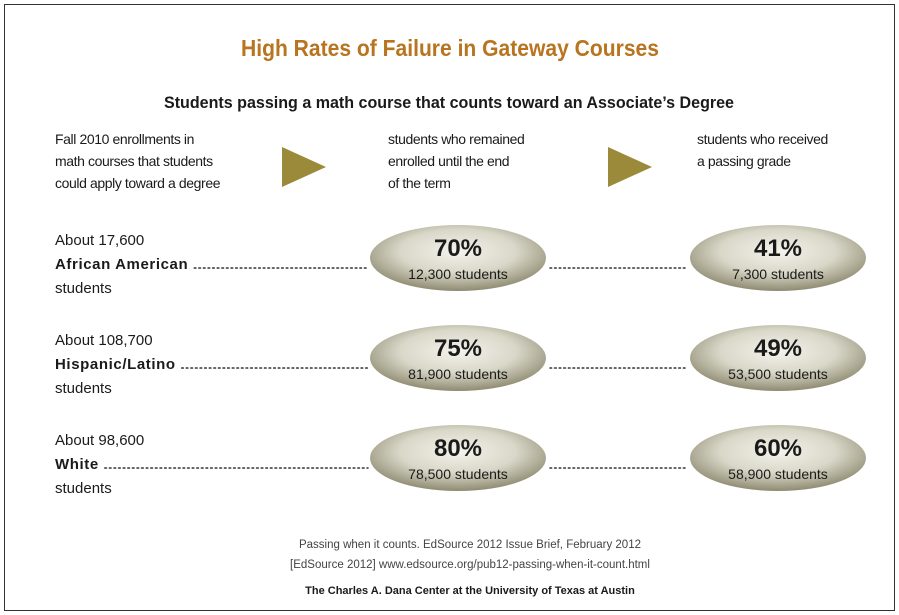  What do you see at coordinates (458, 474) in the screenshot?
I see `count: 78,500 students` at bounding box center [458, 474].